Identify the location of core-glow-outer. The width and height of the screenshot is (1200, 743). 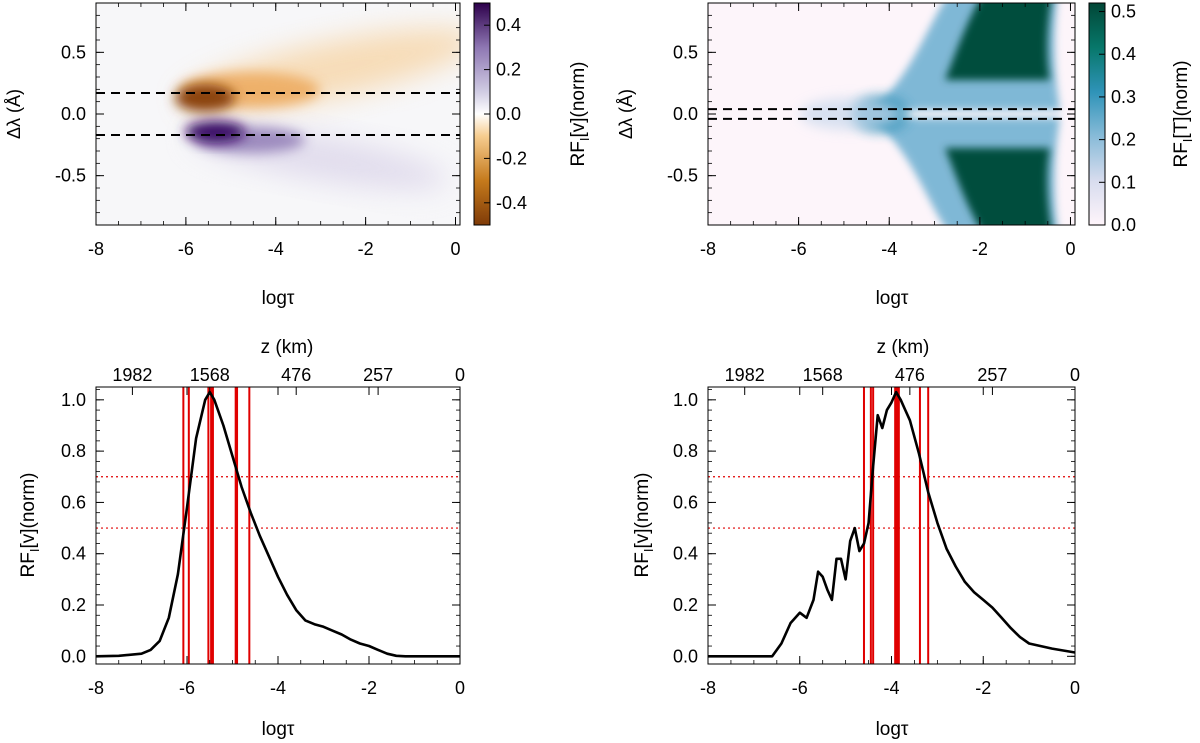
(850, 114).